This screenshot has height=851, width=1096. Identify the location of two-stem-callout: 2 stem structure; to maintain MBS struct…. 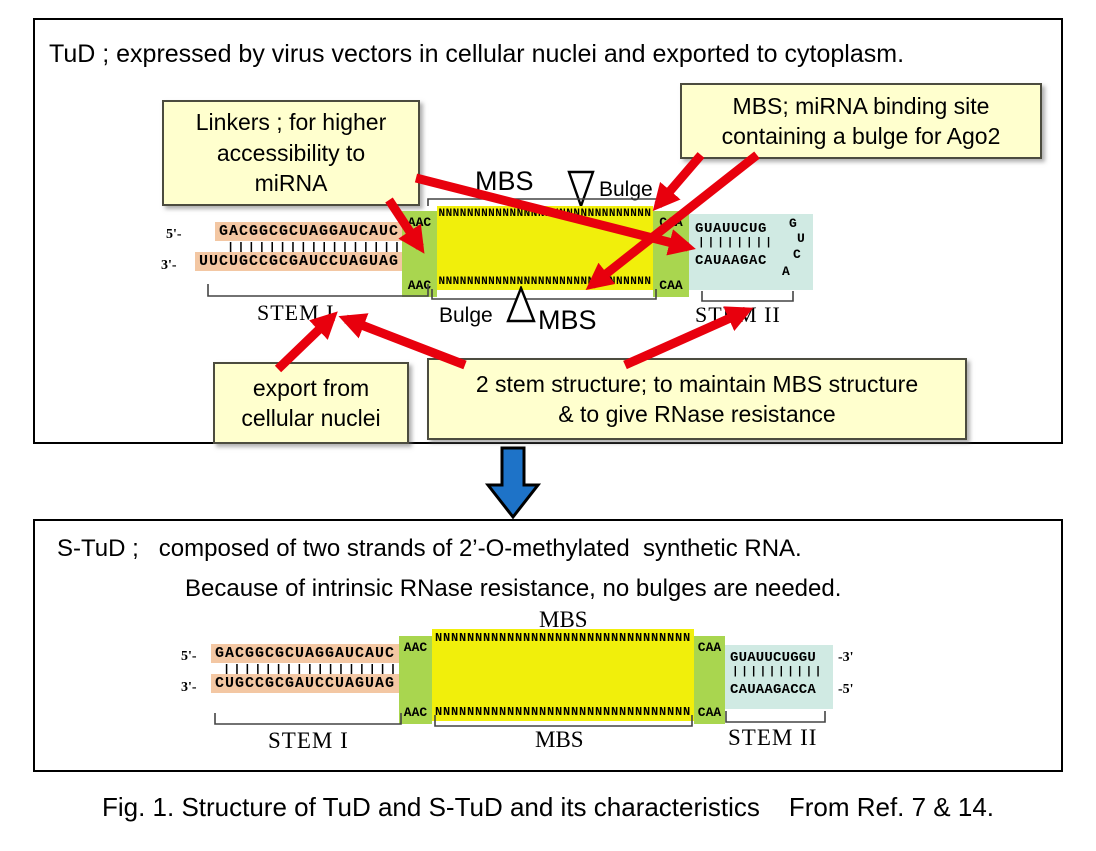
(697, 399).